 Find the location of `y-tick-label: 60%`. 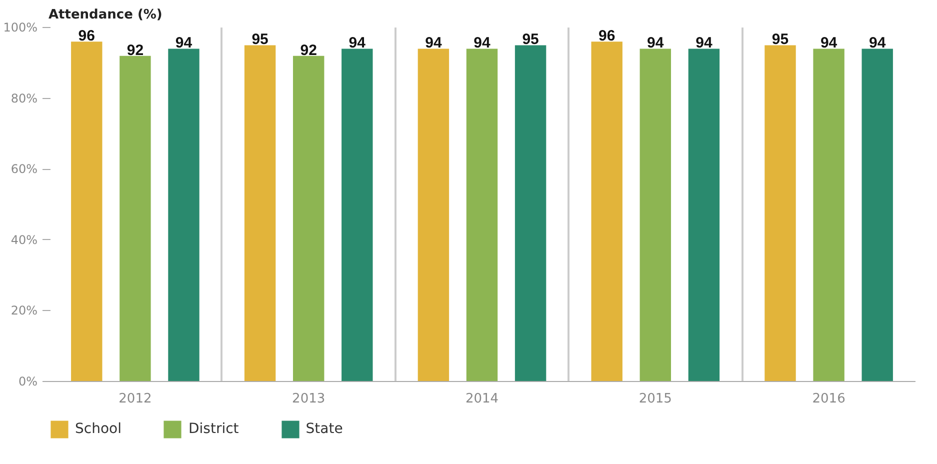

y-tick-label: 60% is located at coordinates (24, 169).